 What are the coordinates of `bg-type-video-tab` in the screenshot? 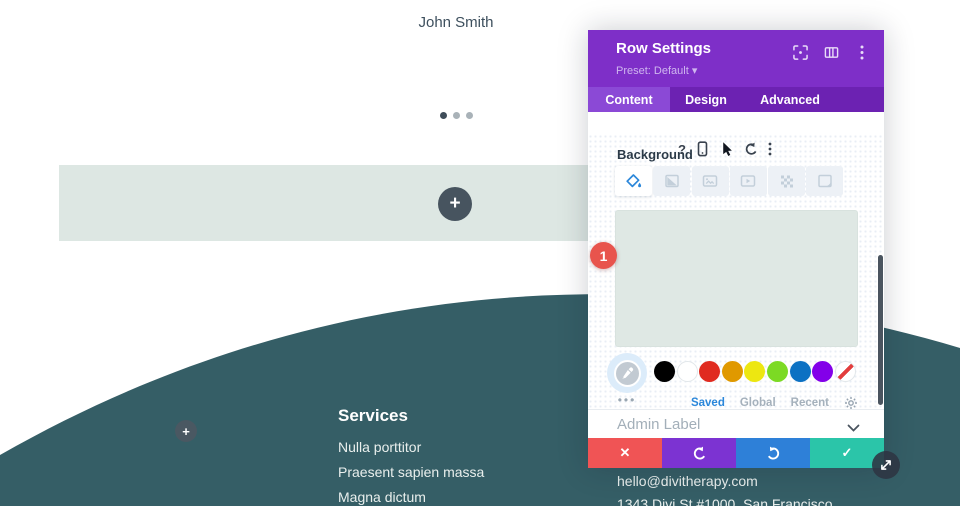 It's located at (748, 181).